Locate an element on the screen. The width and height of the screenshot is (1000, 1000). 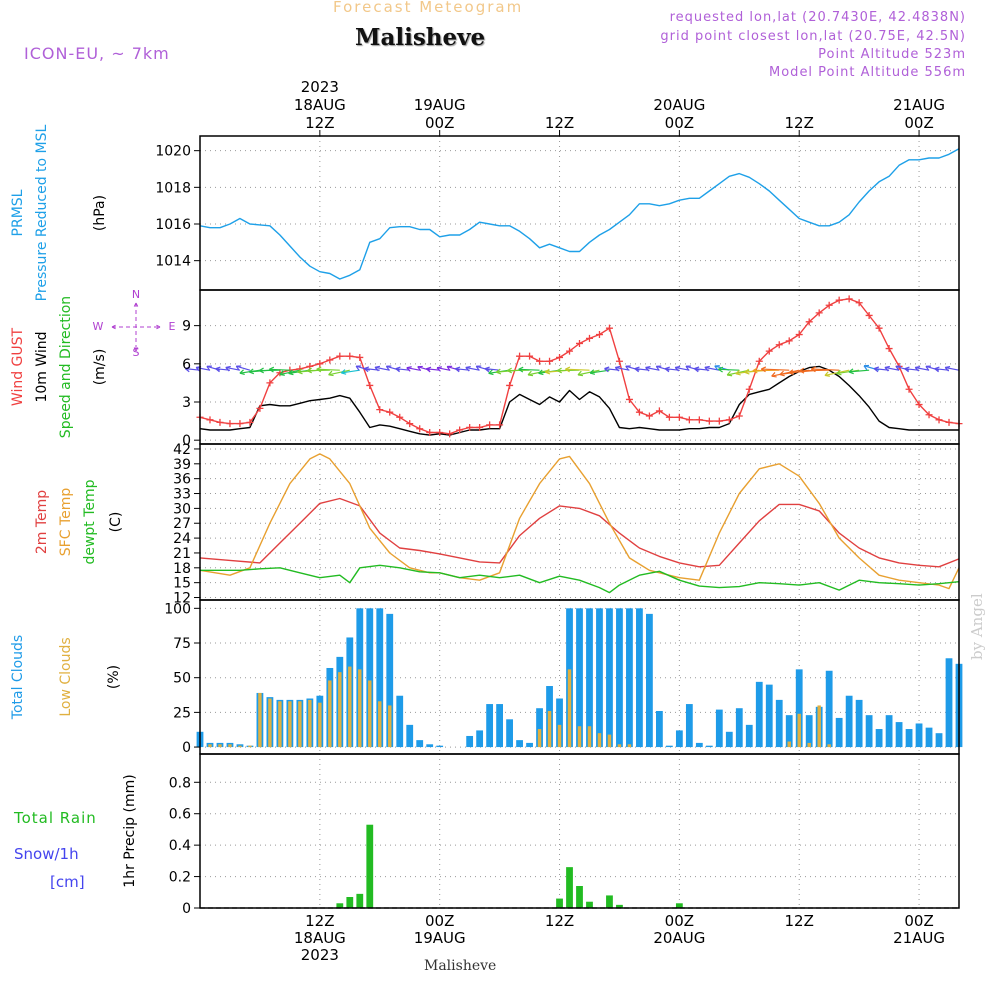
y-tick-label: 1014 is located at coordinates (173, 262).